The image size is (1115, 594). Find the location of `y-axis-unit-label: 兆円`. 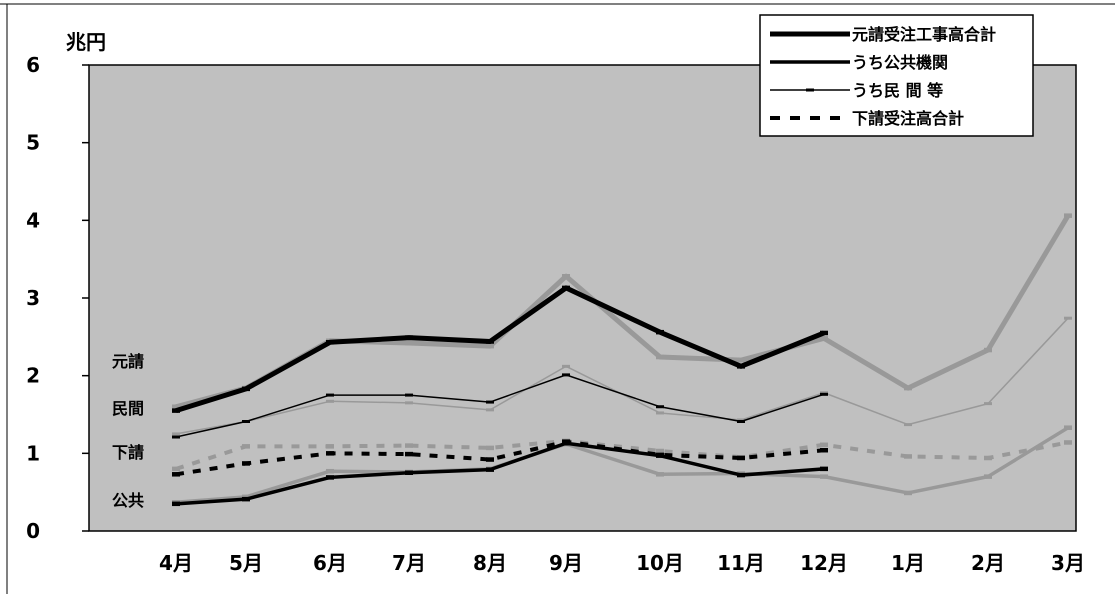

y-axis-unit-label: 兆円 is located at coordinates (86, 42).